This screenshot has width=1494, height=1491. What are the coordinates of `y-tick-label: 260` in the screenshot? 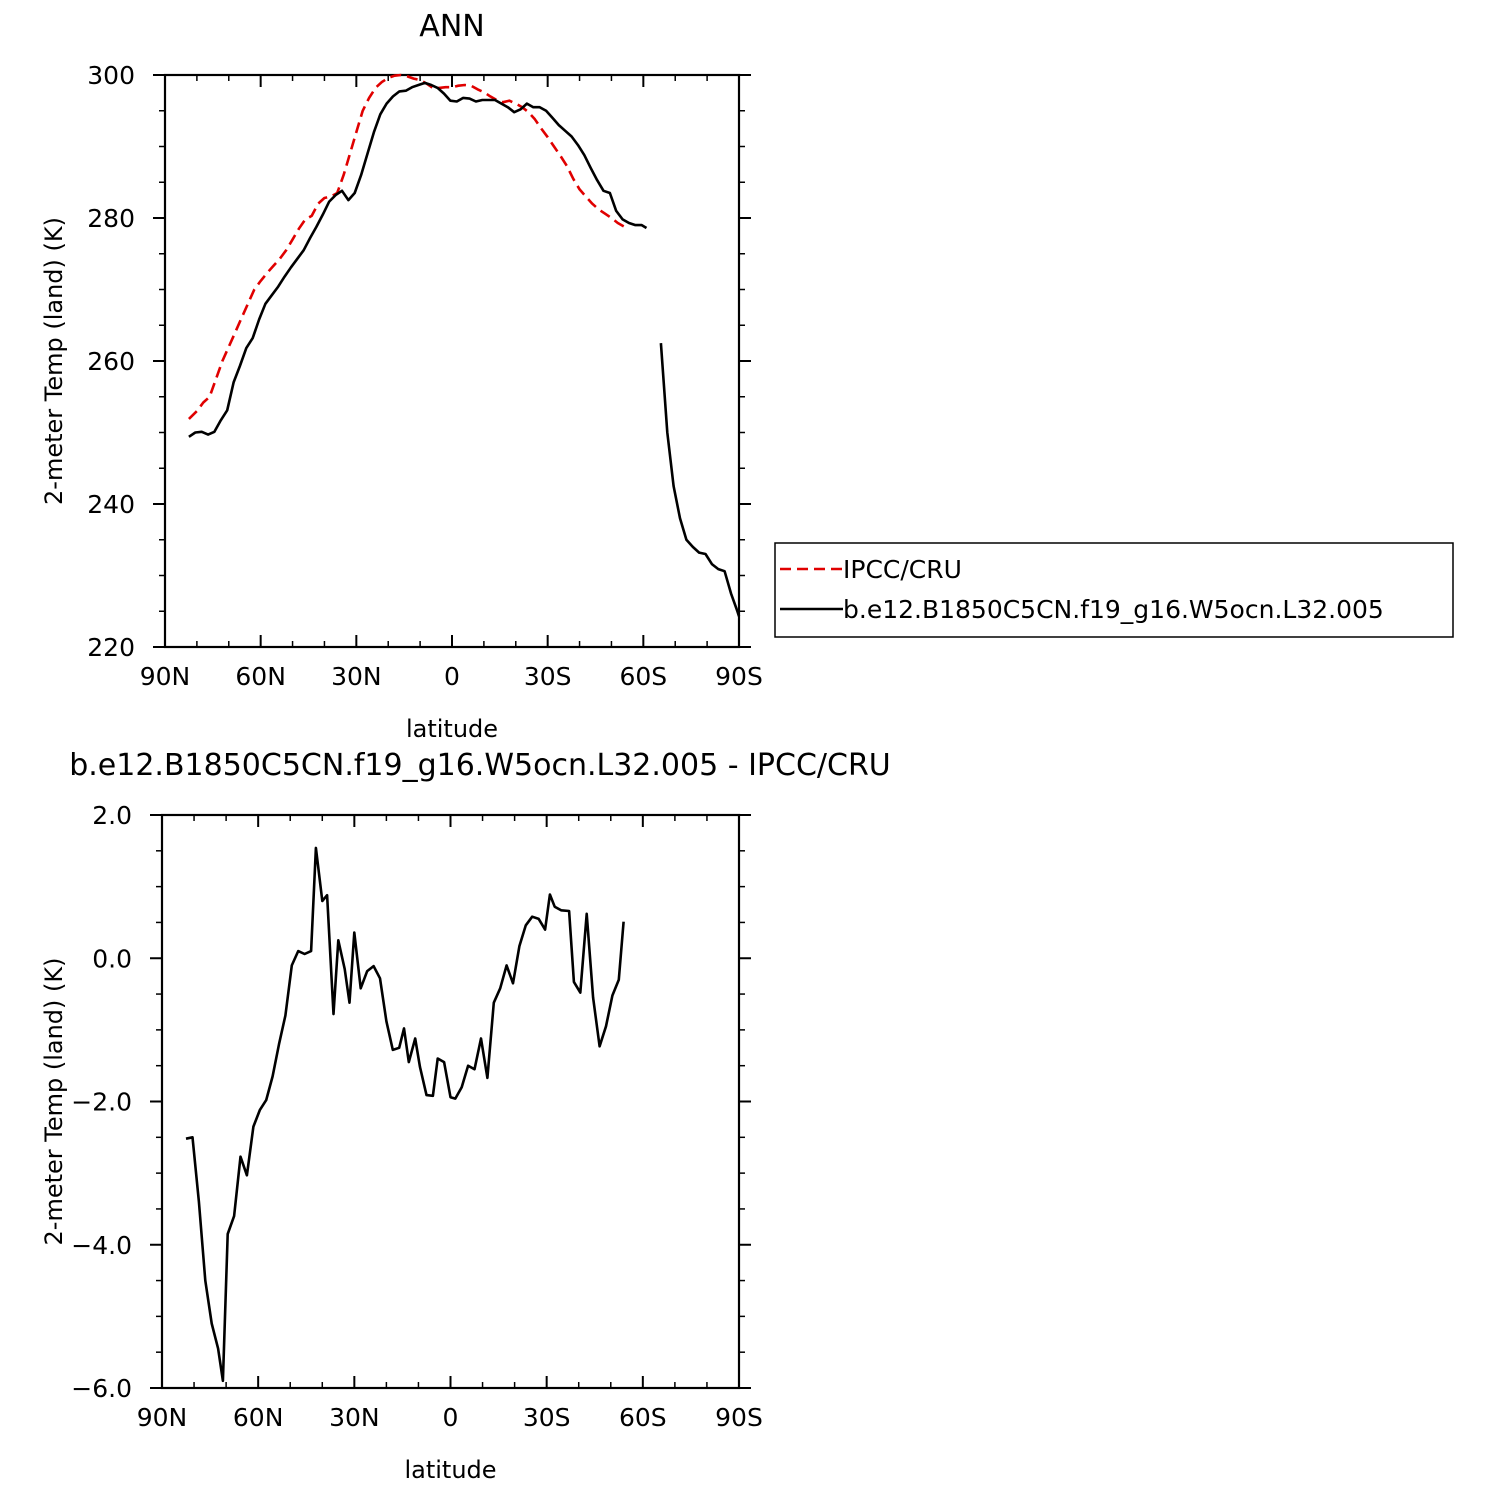 It's located at (111, 361).